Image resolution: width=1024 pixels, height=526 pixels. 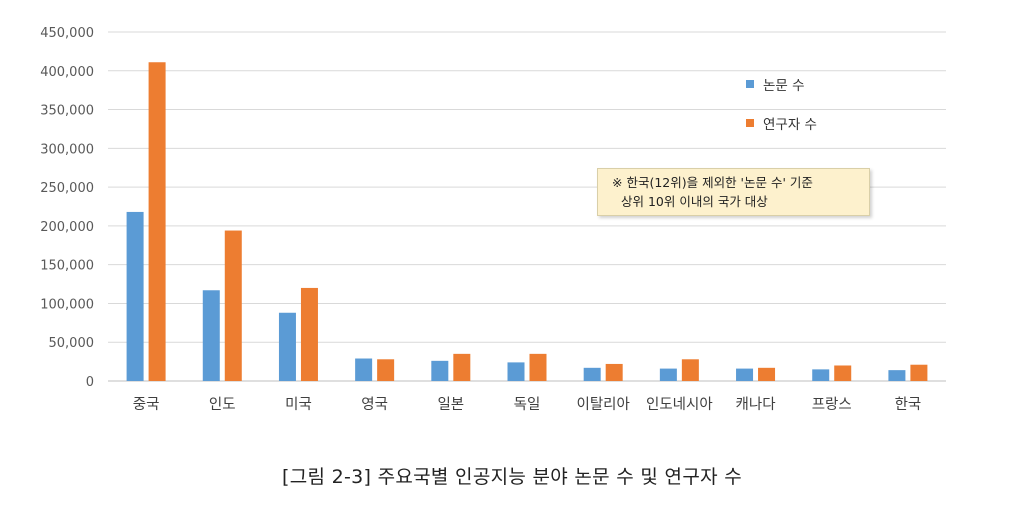 What do you see at coordinates (90, 382) in the screenshot?
I see `y-tick-label: 0` at bounding box center [90, 382].